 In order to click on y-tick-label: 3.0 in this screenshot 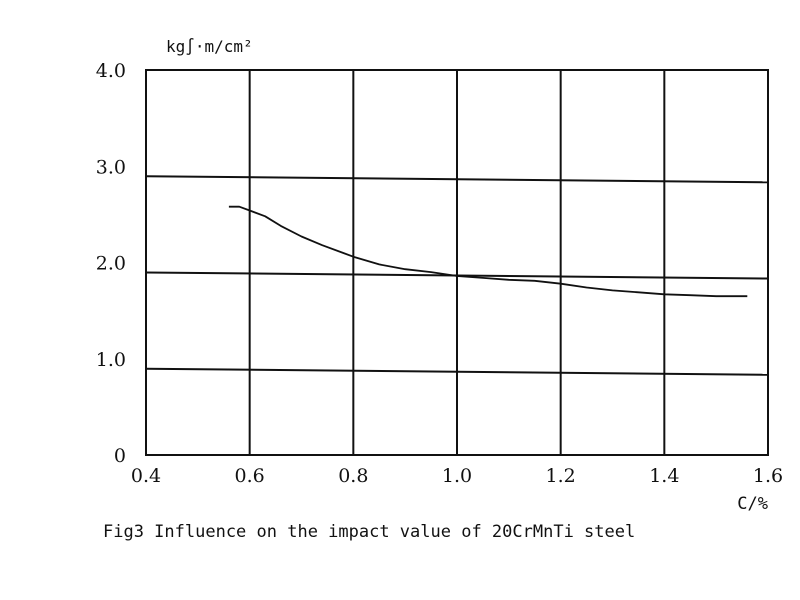, I will do `click(111, 167)`.